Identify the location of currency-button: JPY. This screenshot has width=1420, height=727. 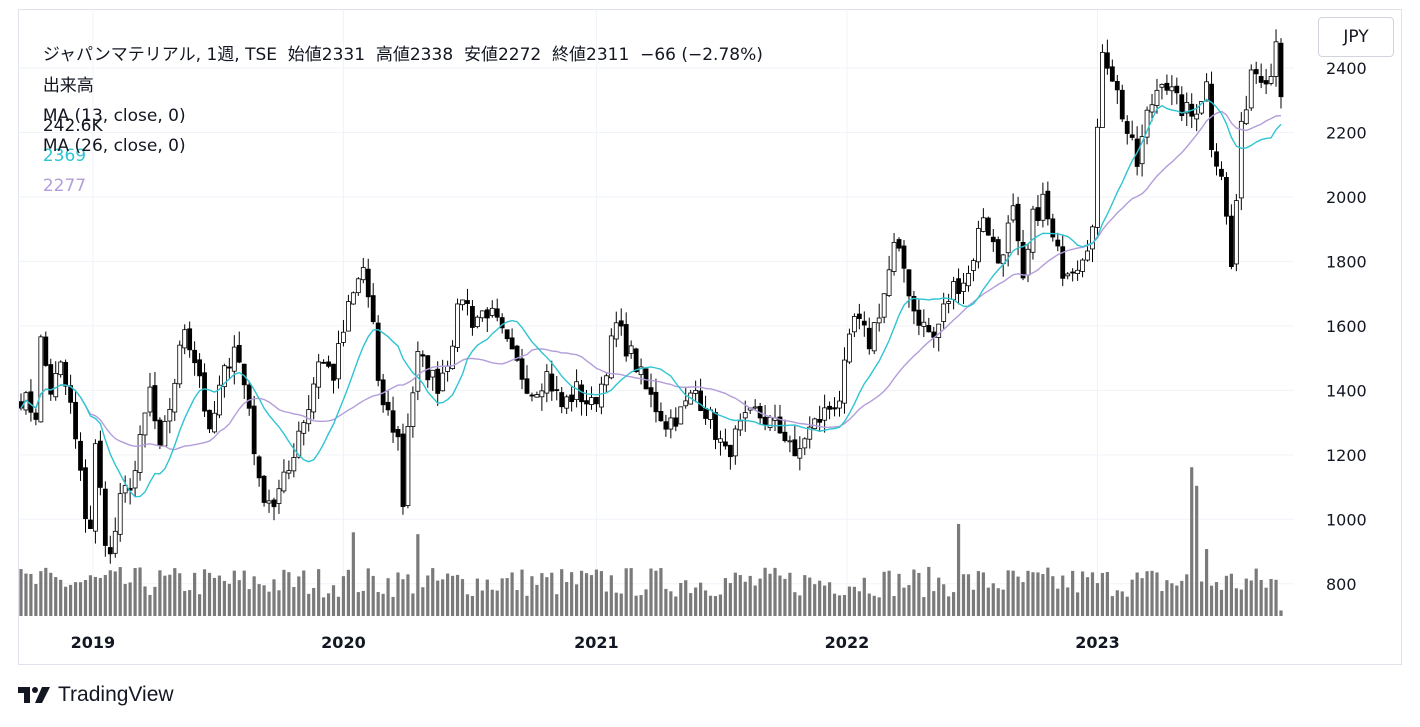
(1356, 37).